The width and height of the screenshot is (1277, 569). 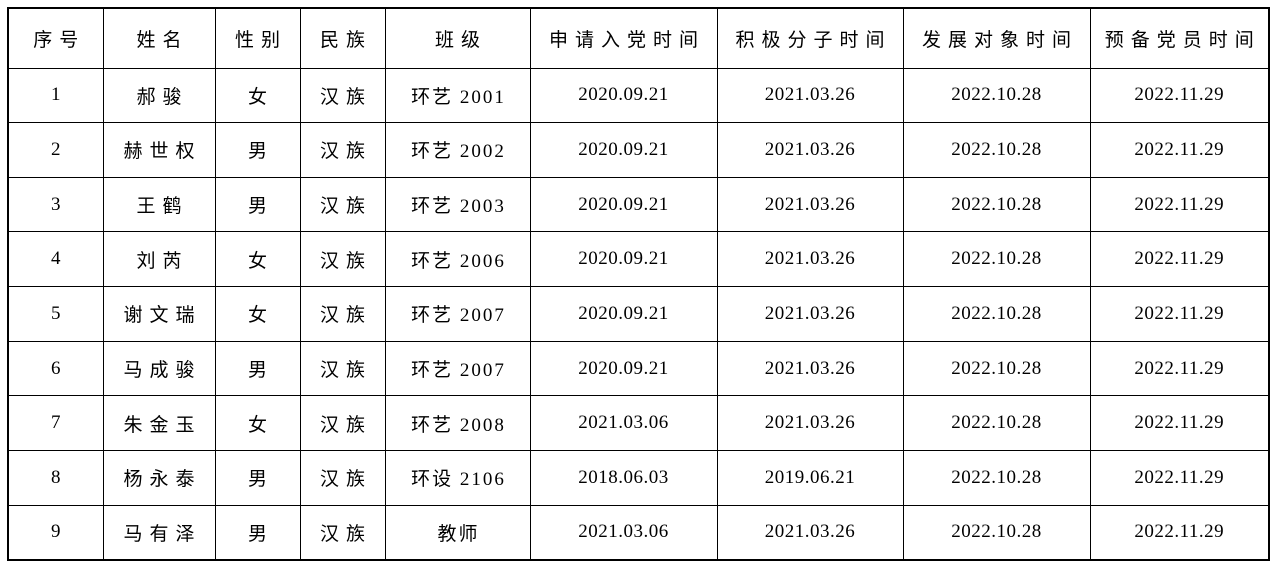 What do you see at coordinates (457, 95) in the screenshot?
I see `cell-class: 环艺 2001` at bounding box center [457, 95].